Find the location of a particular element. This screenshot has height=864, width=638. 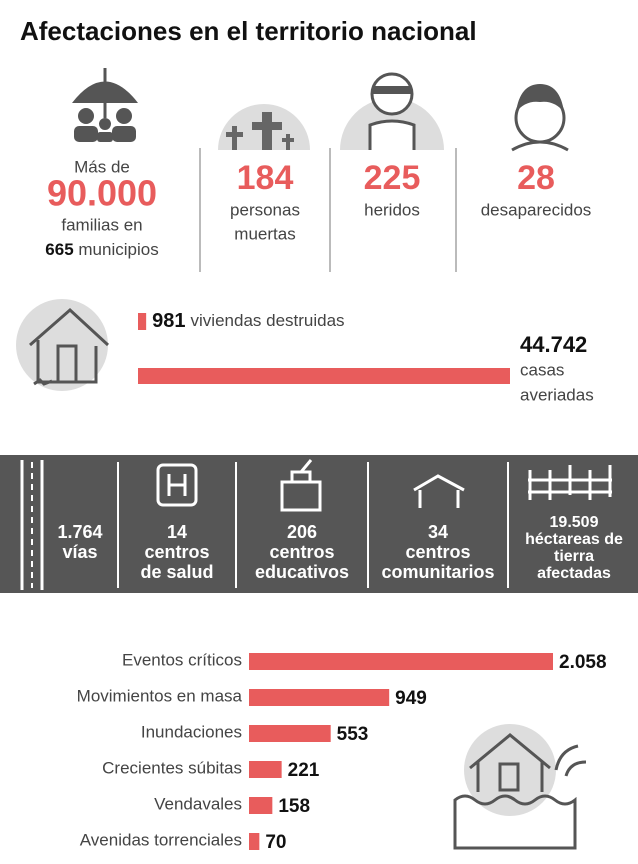

stat-label: muertas is located at coordinates (264, 233).